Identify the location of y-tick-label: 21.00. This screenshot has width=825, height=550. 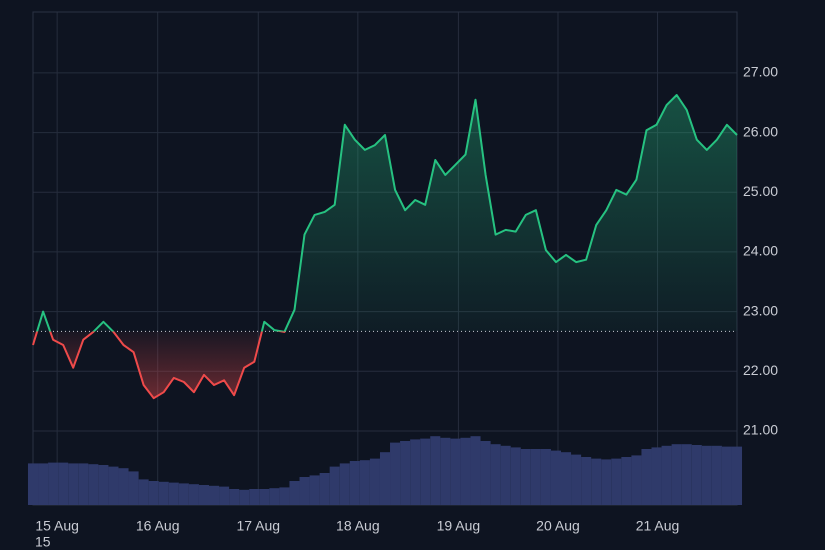
(760, 430).